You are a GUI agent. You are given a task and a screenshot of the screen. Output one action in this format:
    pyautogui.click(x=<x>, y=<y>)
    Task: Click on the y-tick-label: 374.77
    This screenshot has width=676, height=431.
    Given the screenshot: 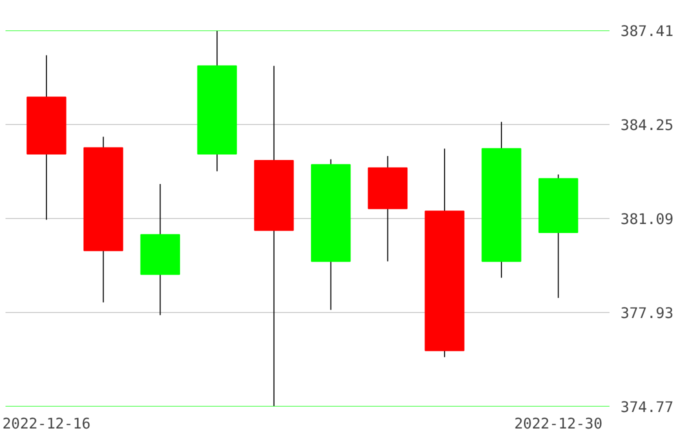 What is the action you would take?
    pyautogui.click(x=647, y=407)
    